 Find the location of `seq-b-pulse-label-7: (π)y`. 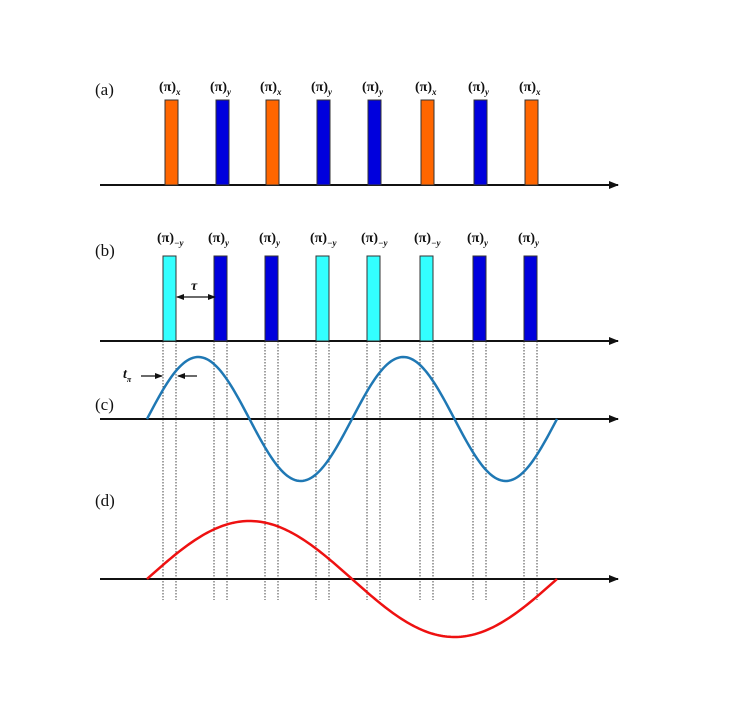

seq-b-pulse-label-7: (π)y is located at coordinates (478, 239).